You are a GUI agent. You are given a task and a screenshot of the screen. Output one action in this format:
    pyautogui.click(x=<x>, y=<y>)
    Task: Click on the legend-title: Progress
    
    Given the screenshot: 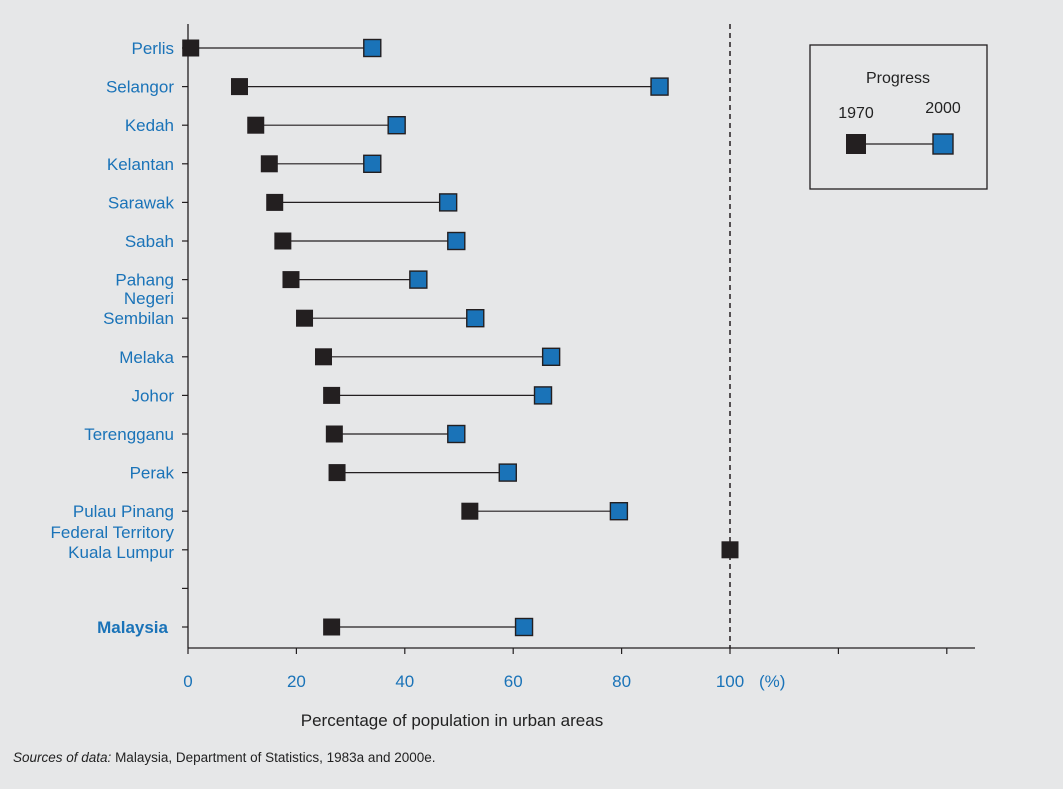 What is the action you would take?
    pyautogui.click(x=898, y=78)
    